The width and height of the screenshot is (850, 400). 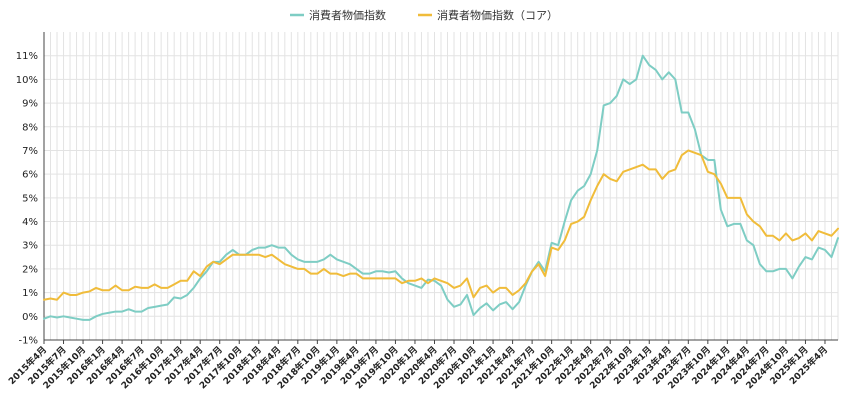 I want to click on y-tick-label: -1%, so click(x=28, y=341).